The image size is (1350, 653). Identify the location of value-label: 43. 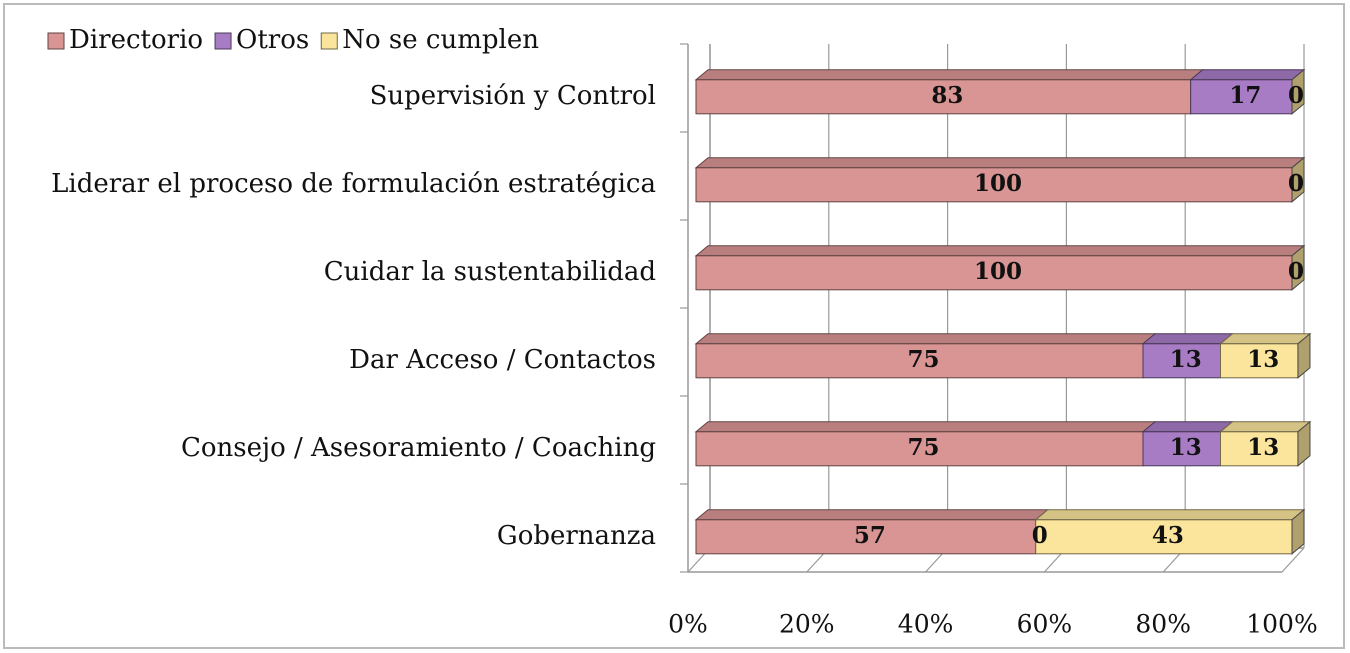
(1168, 535).